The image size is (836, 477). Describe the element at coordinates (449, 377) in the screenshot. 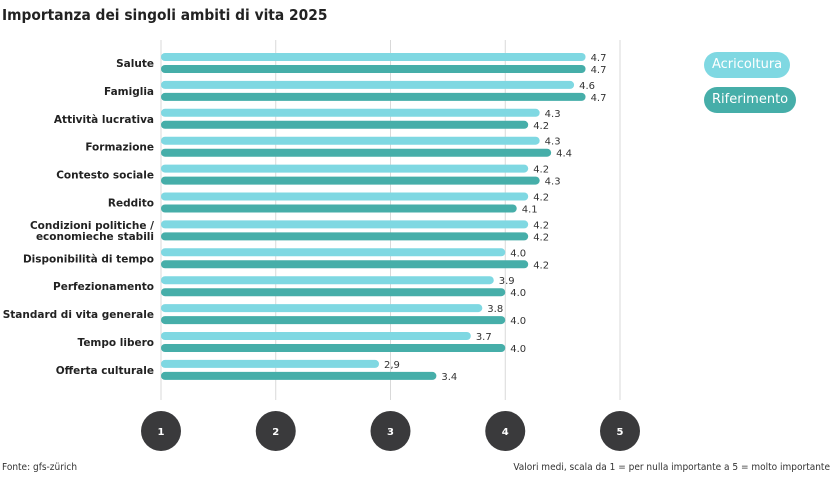

I see `data-label: 3.4` at that location.